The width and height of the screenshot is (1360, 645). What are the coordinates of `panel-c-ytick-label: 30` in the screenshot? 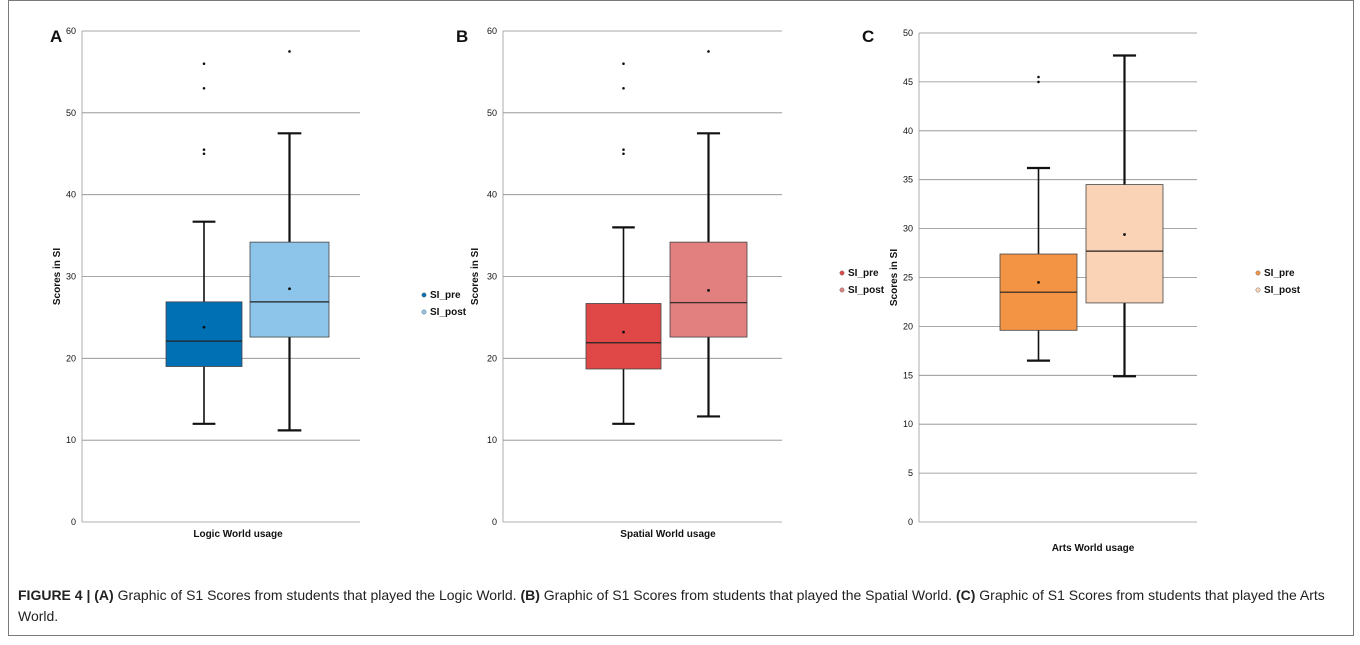 It's located at (908, 229).